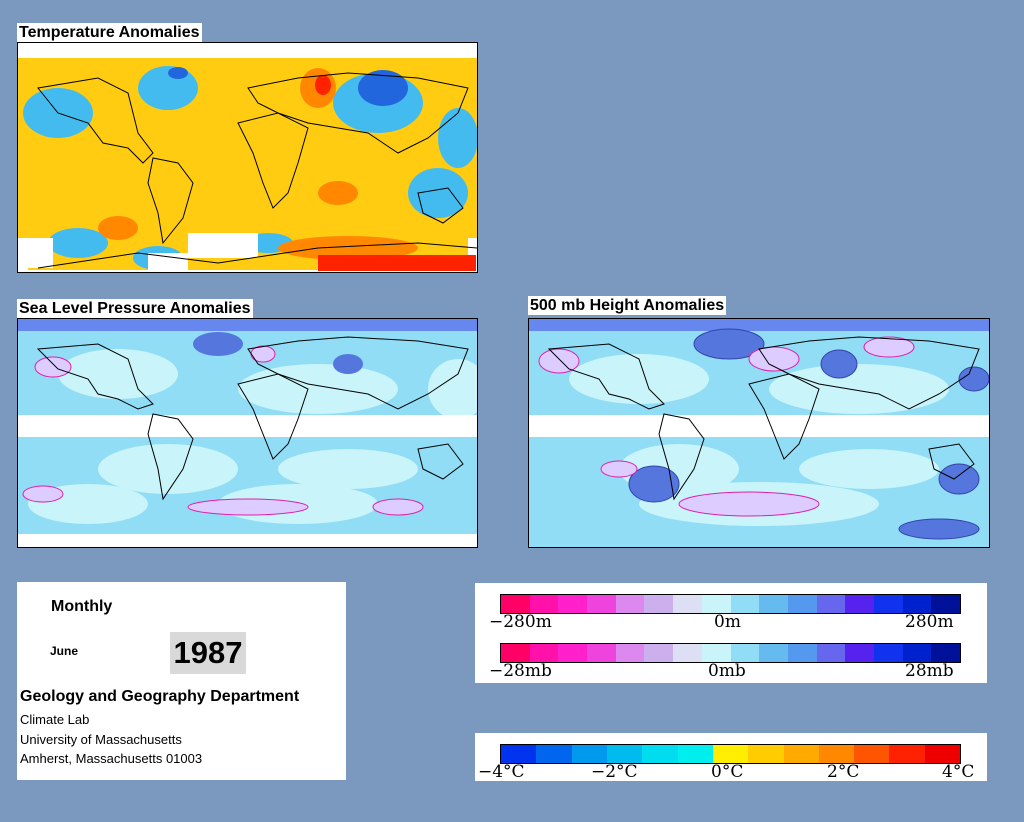 The image size is (1024, 822). I want to click on height500-panel-title: 500 mb Height Anomalies, so click(627, 305).